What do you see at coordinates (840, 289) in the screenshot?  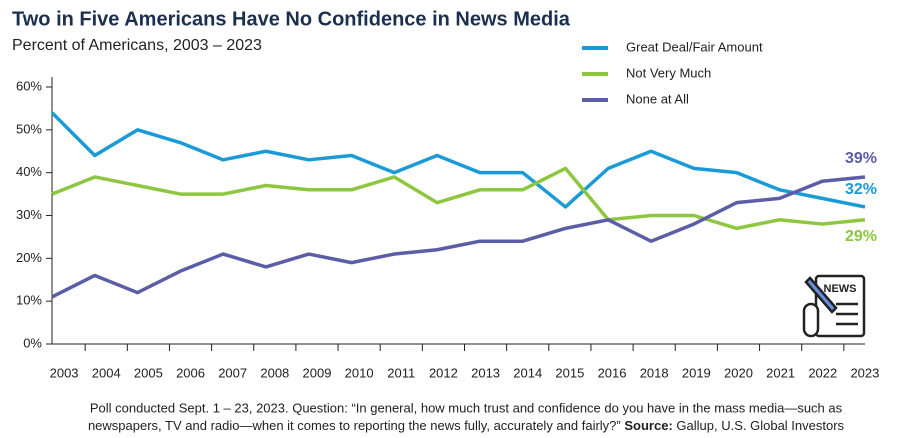 I see `svg-text: NEWS` at bounding box center [840, 289].